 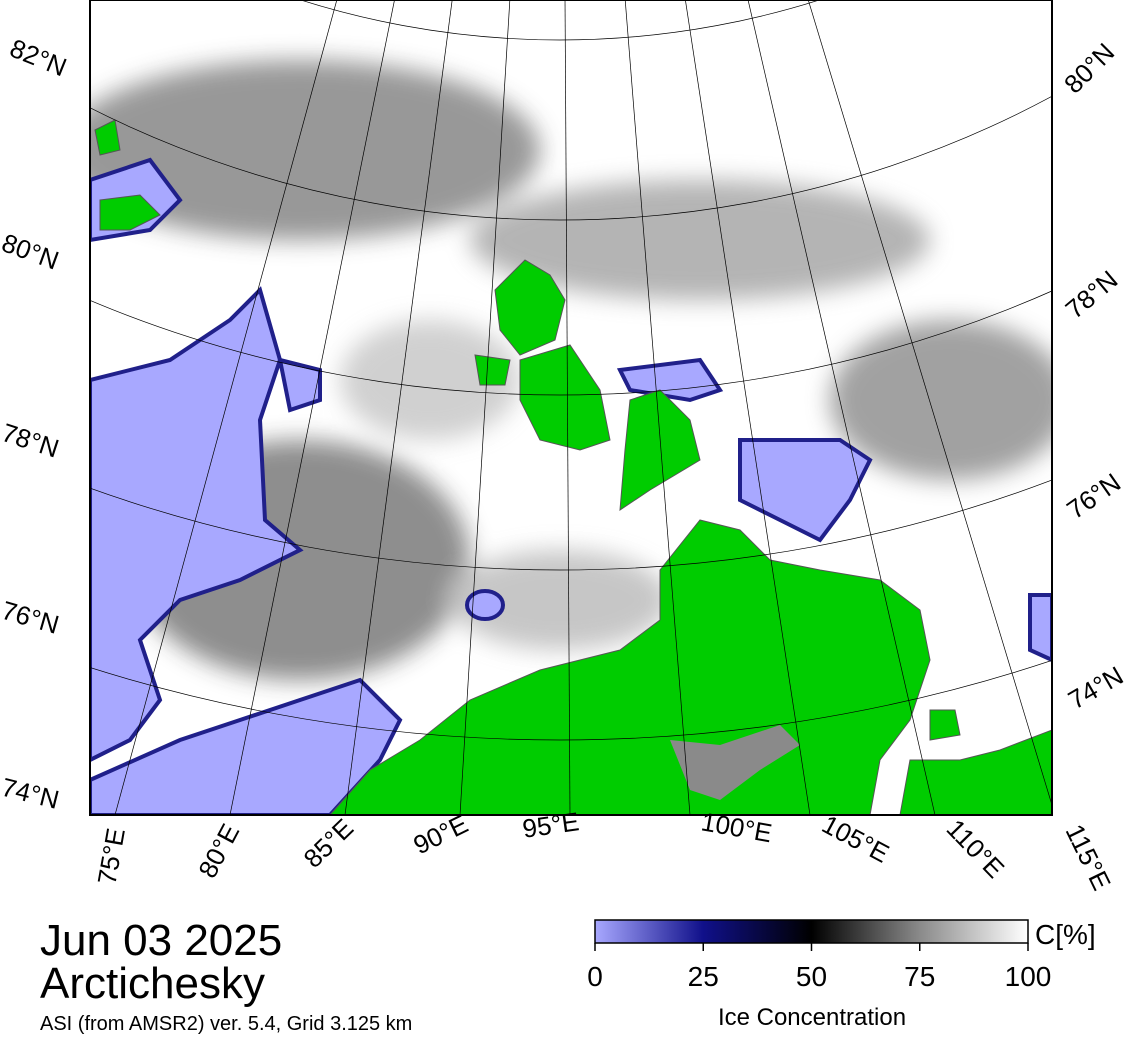 I want to click on source: ASI (from AMSR2) ver. 5.4, Grid 3.125 km, so click(x=226, y=1024).